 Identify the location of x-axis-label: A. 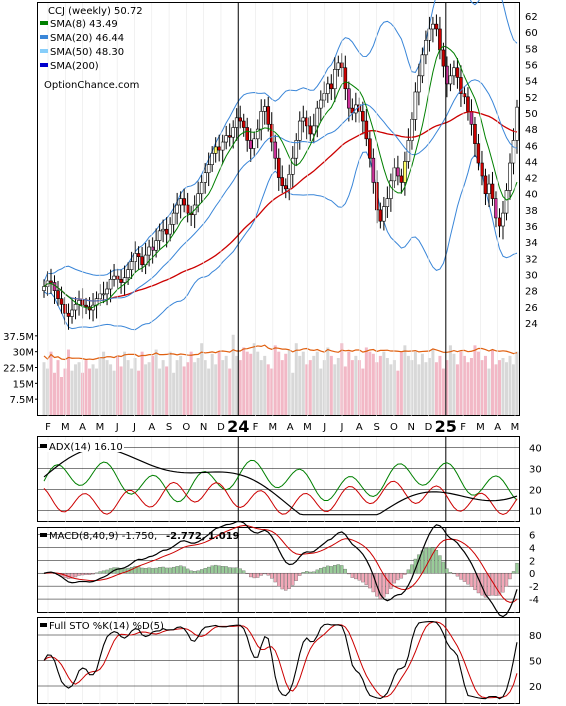
(497, 427).